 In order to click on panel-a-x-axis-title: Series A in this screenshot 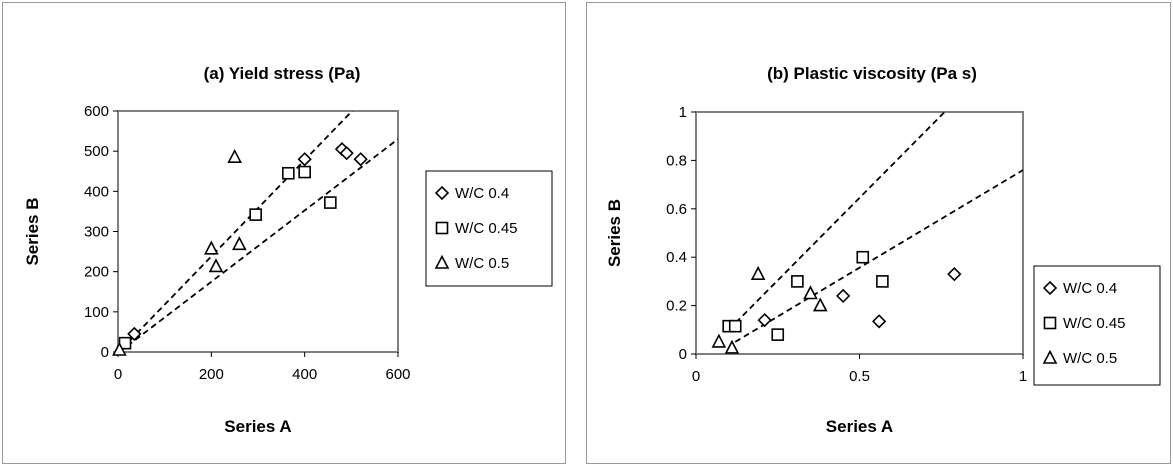, I will do `click(257, 426)`.